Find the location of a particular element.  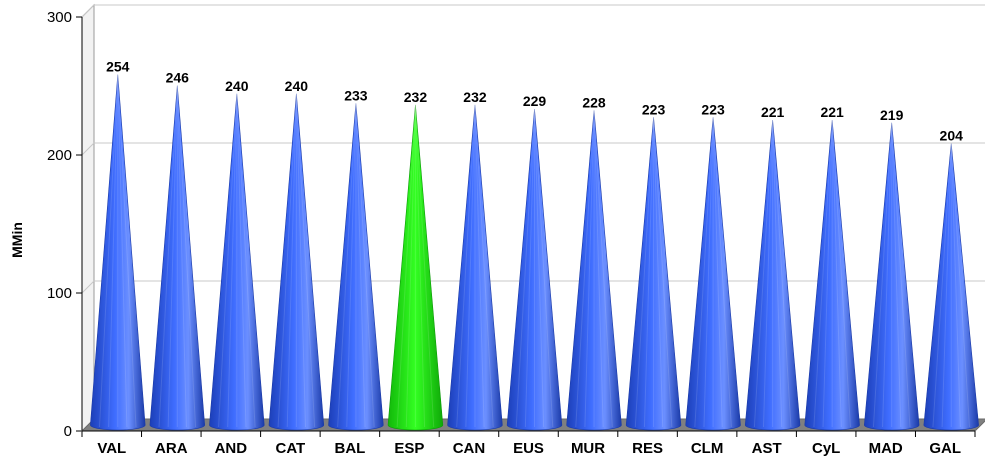

x-tick-label: VAL is located at coordinates (111, 448).